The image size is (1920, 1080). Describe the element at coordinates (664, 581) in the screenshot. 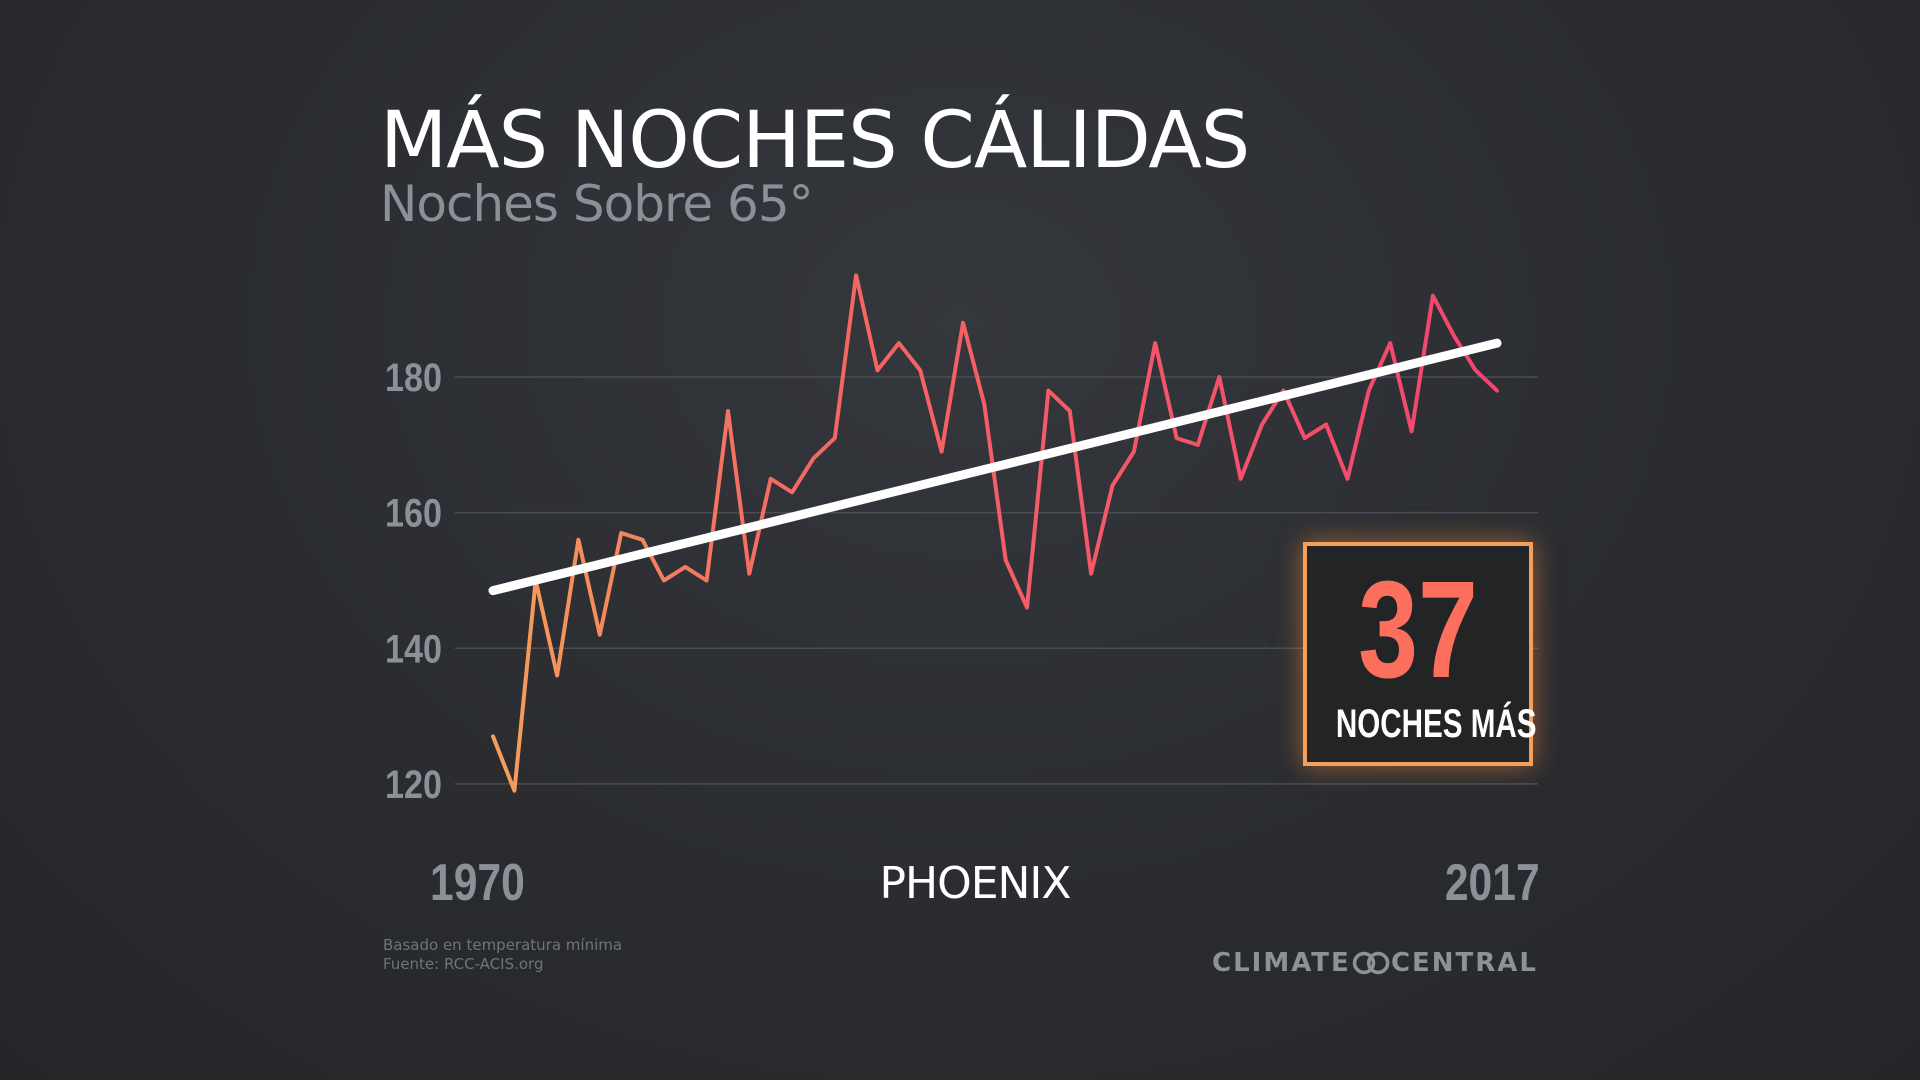

I see `data-point-1978` at that location.